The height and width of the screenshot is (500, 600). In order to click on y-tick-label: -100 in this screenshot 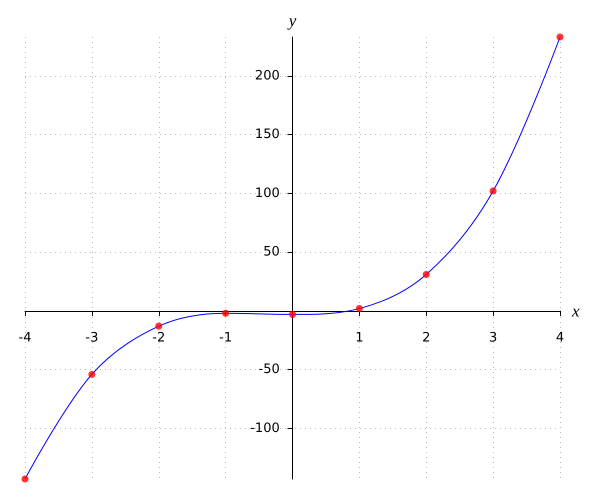, I will do `click(265, 428)`.